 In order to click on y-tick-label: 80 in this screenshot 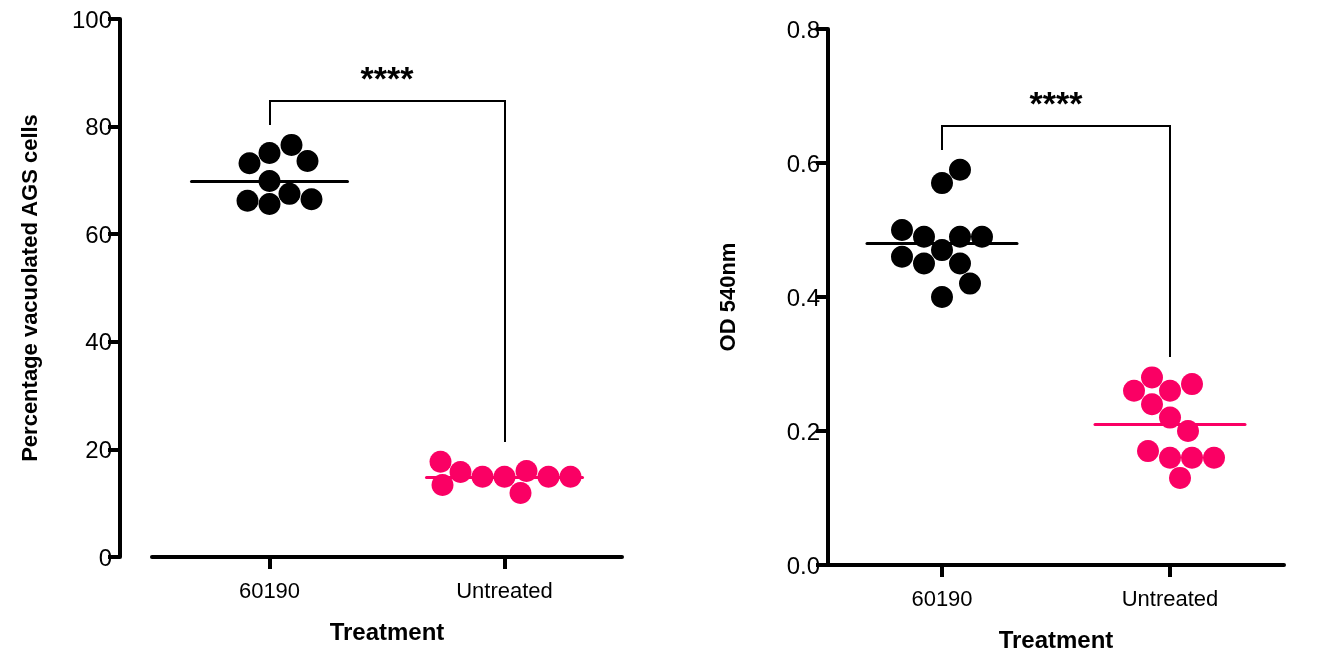, I will do `click(98, 127)`.